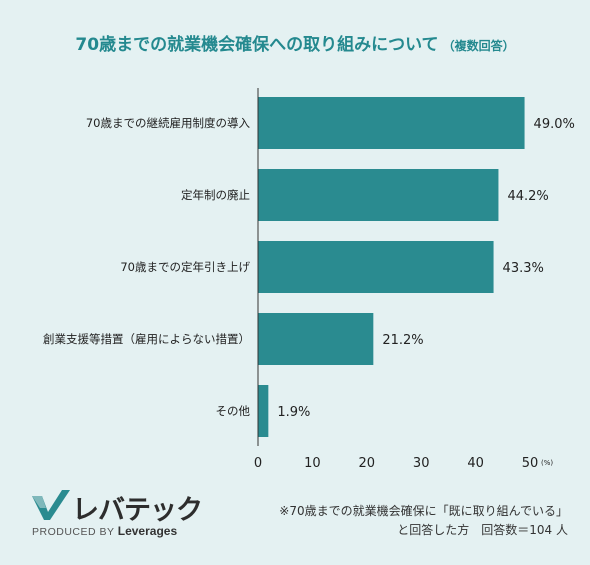 Image resolution: width=590 pixels, height=565 pixels. I want to click on x-tick-label: 10, so click(312, 463).